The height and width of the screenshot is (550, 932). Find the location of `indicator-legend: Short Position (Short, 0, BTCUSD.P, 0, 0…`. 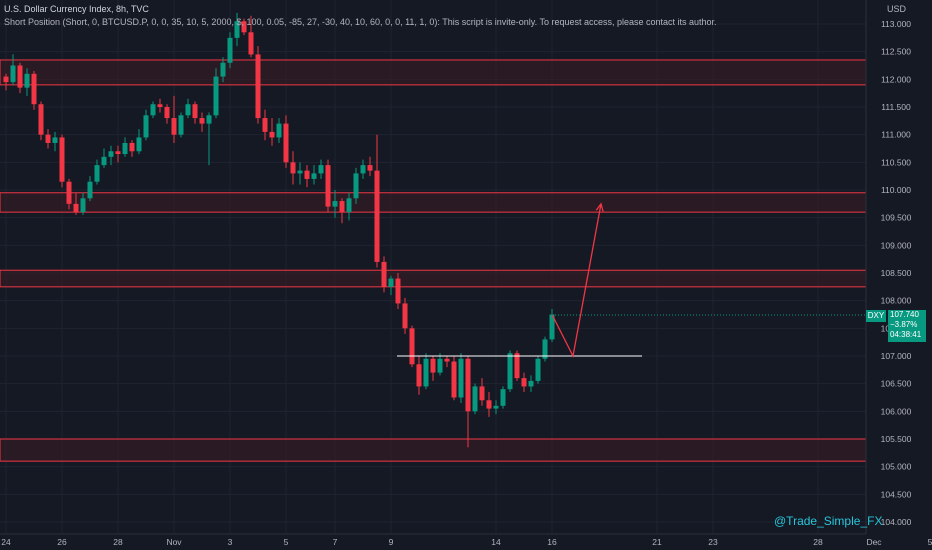

indicator-legend: Short Position (Short, 0, BTCUSD.P, 0, 0… is located at coordinates (360, 22).